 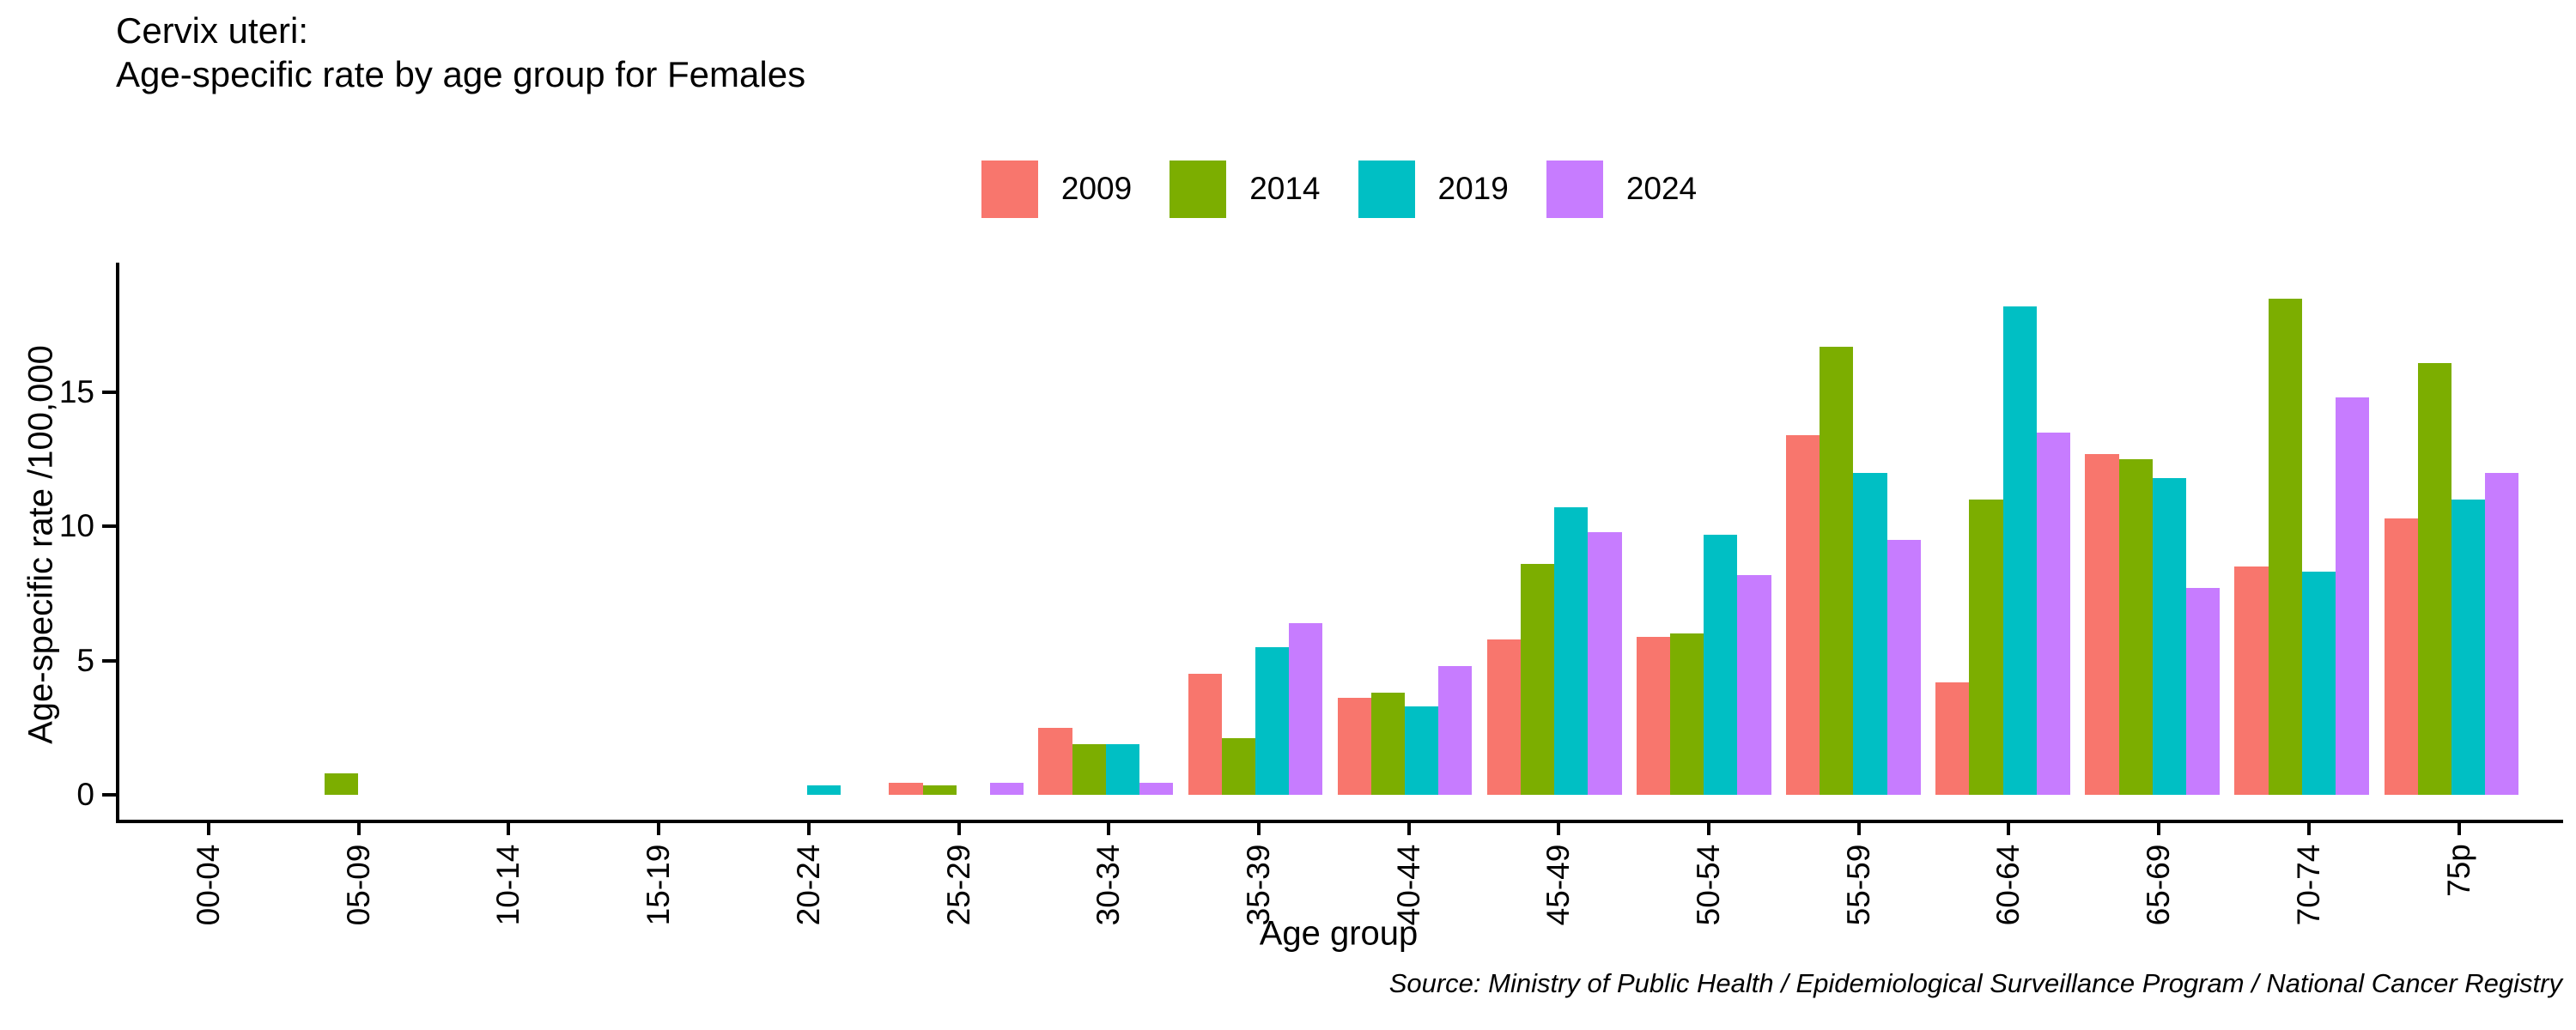 I want to click on x-tick-label: 05-09, so click(x=358, y=884).